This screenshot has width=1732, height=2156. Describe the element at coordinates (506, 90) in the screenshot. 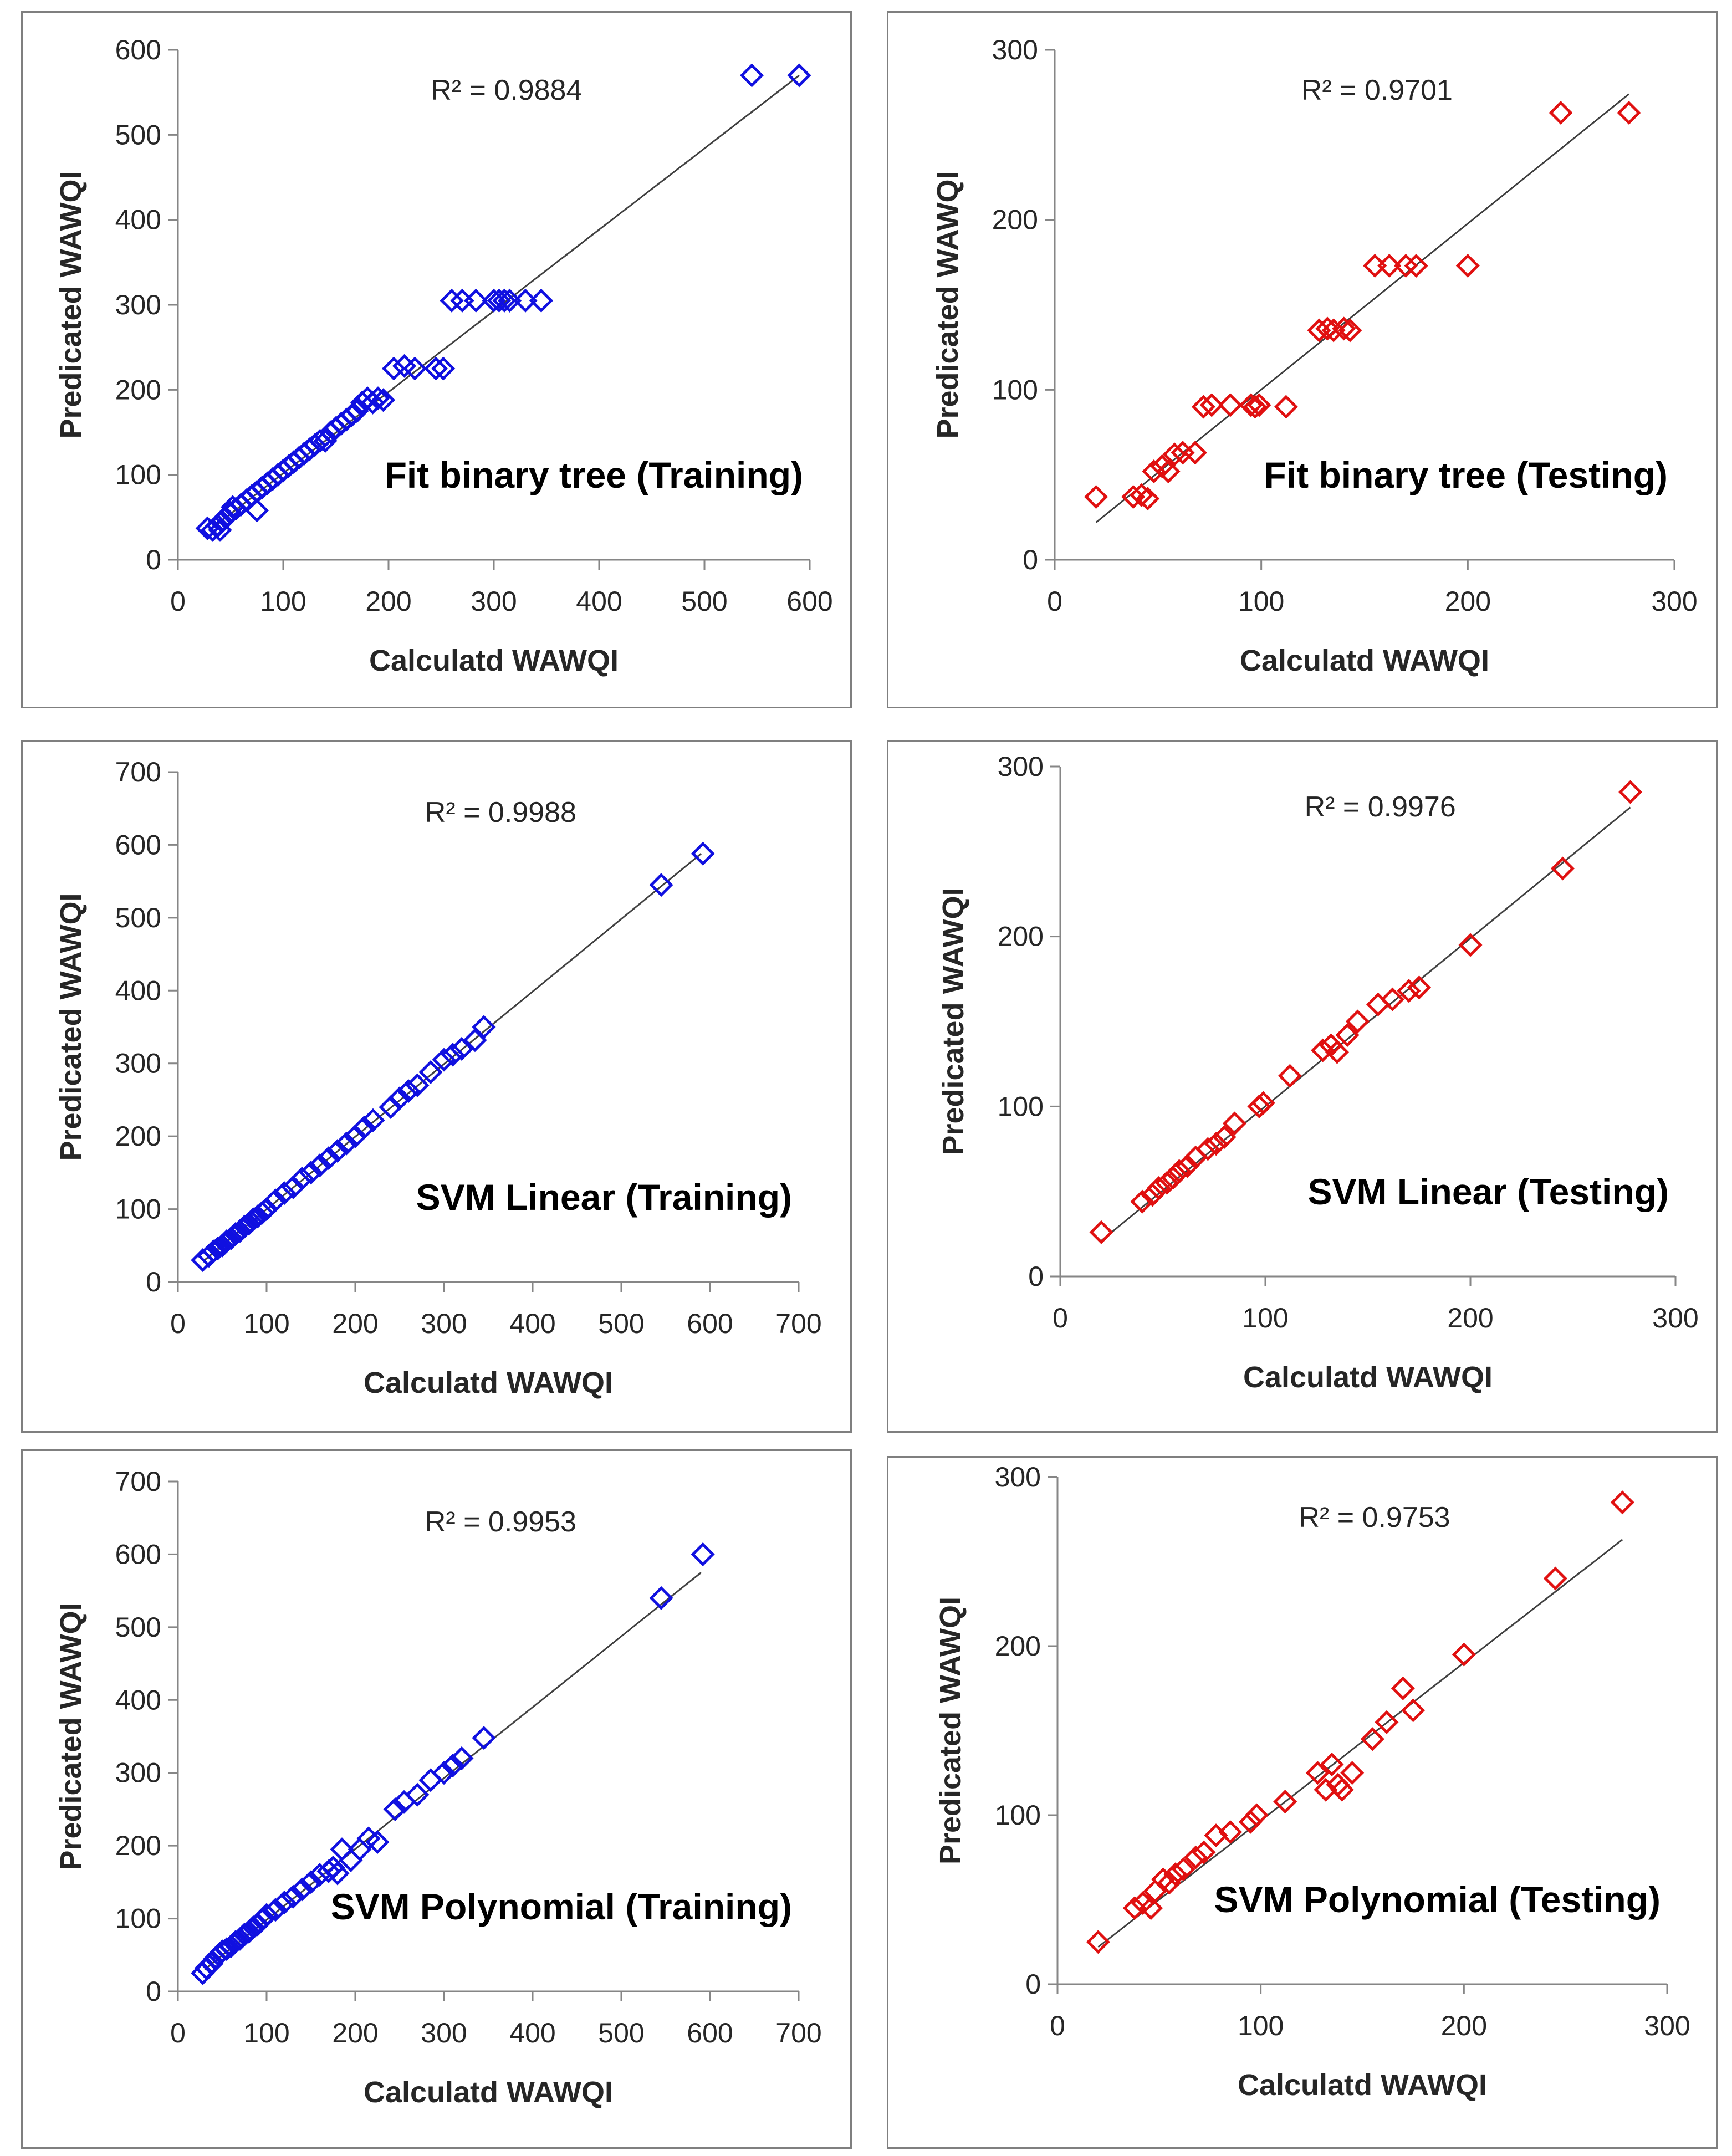

I see `r-squared-label: R² = 0.9884` at that location.